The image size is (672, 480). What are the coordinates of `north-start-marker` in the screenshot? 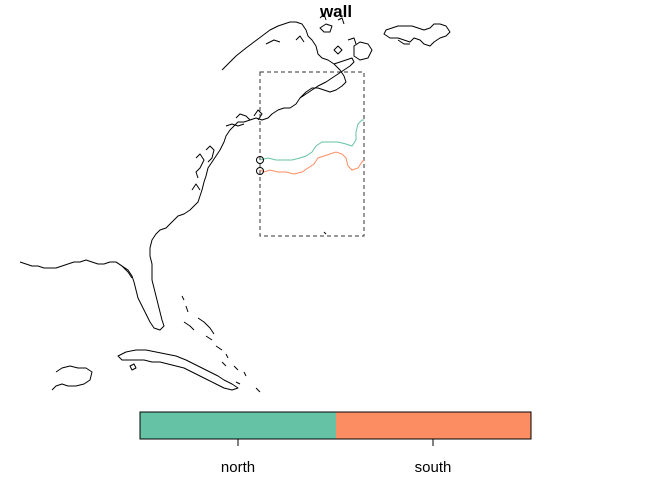 It's located at (260, 160).